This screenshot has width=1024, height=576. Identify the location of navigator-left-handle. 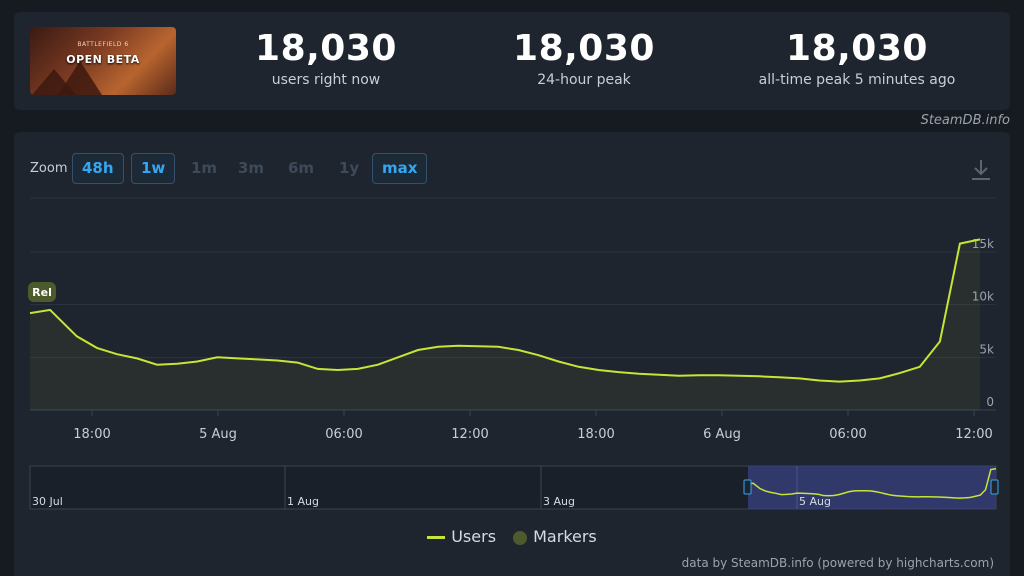
(747, 487).